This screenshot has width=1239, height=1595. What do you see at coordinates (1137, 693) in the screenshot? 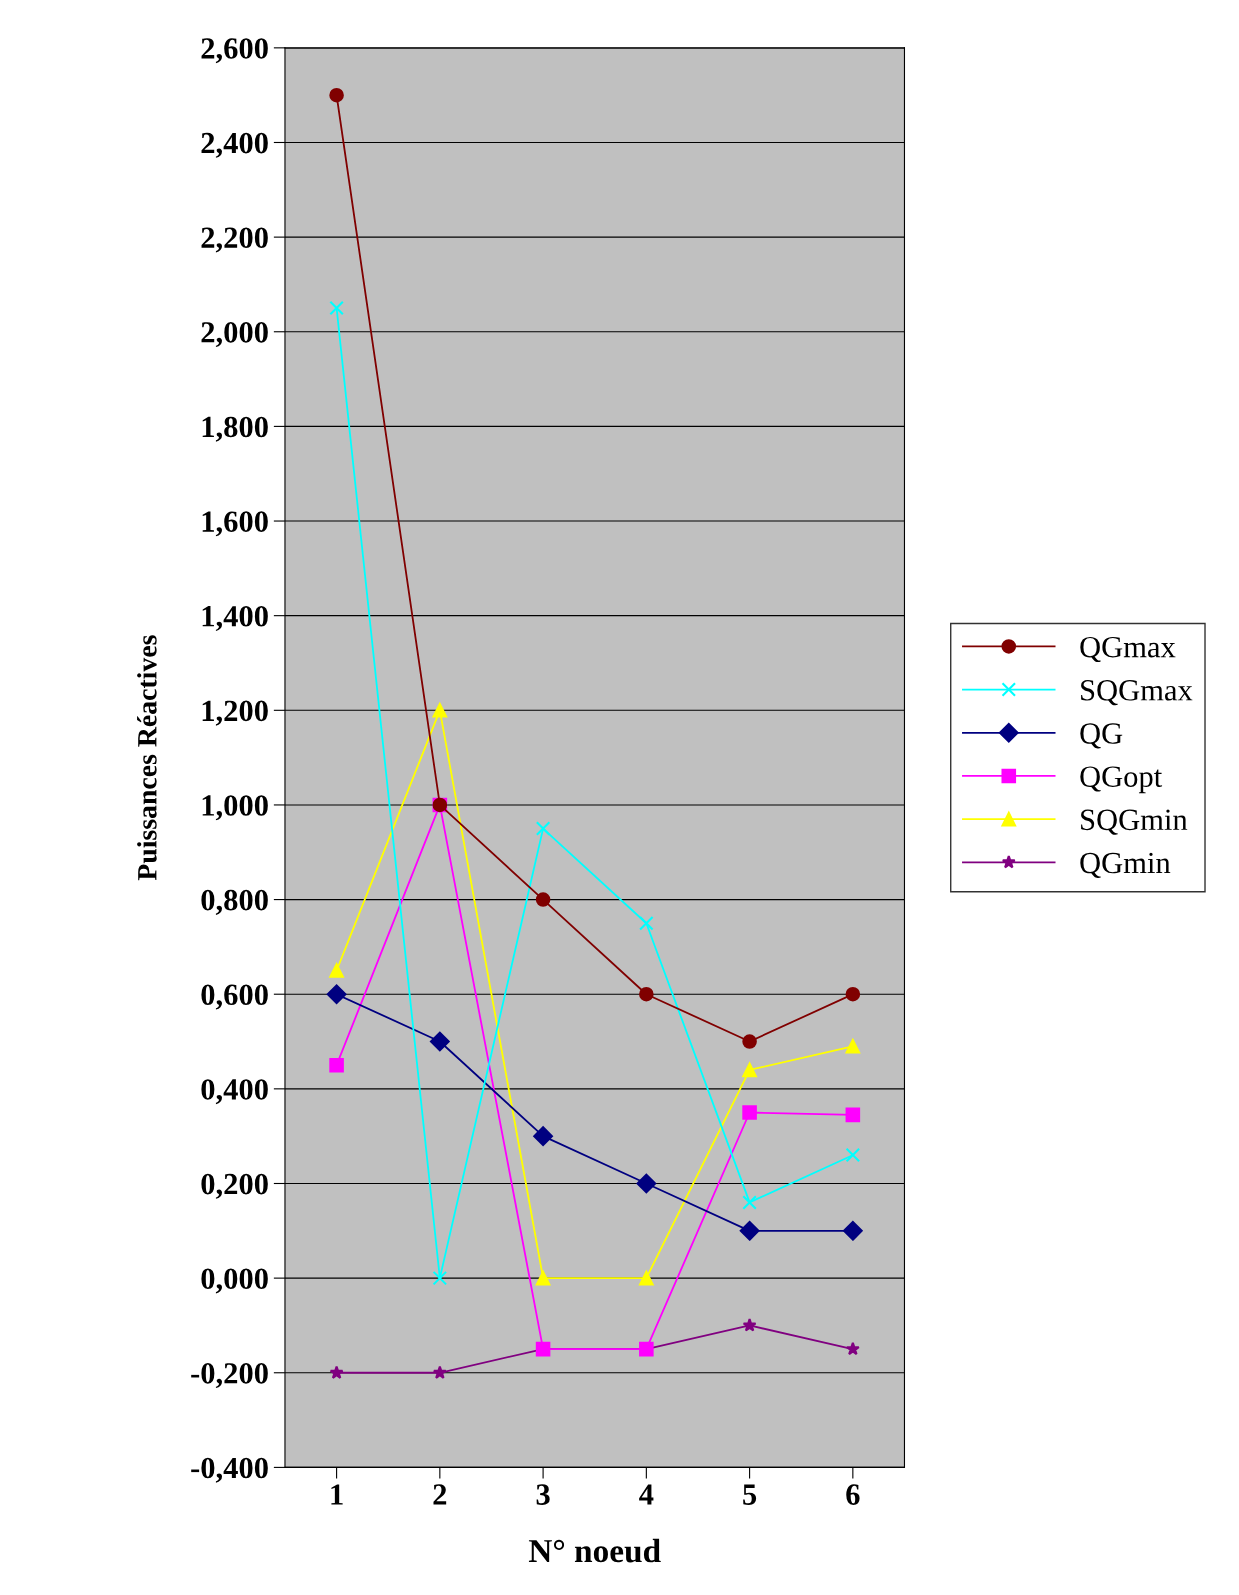
I see `legend-label: SQGmax` at bounding box center [1137, 693].